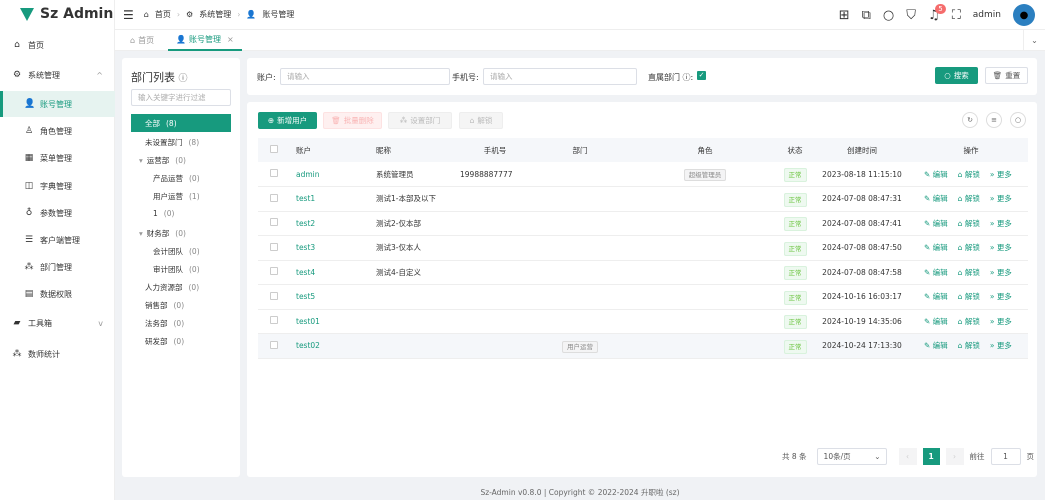 Image resolution: width=1045 pixels, height=500 pixels. Describe the element at coordinates (907, 456) in the screenshot. I see `prev-page-button: ‹` at that location.